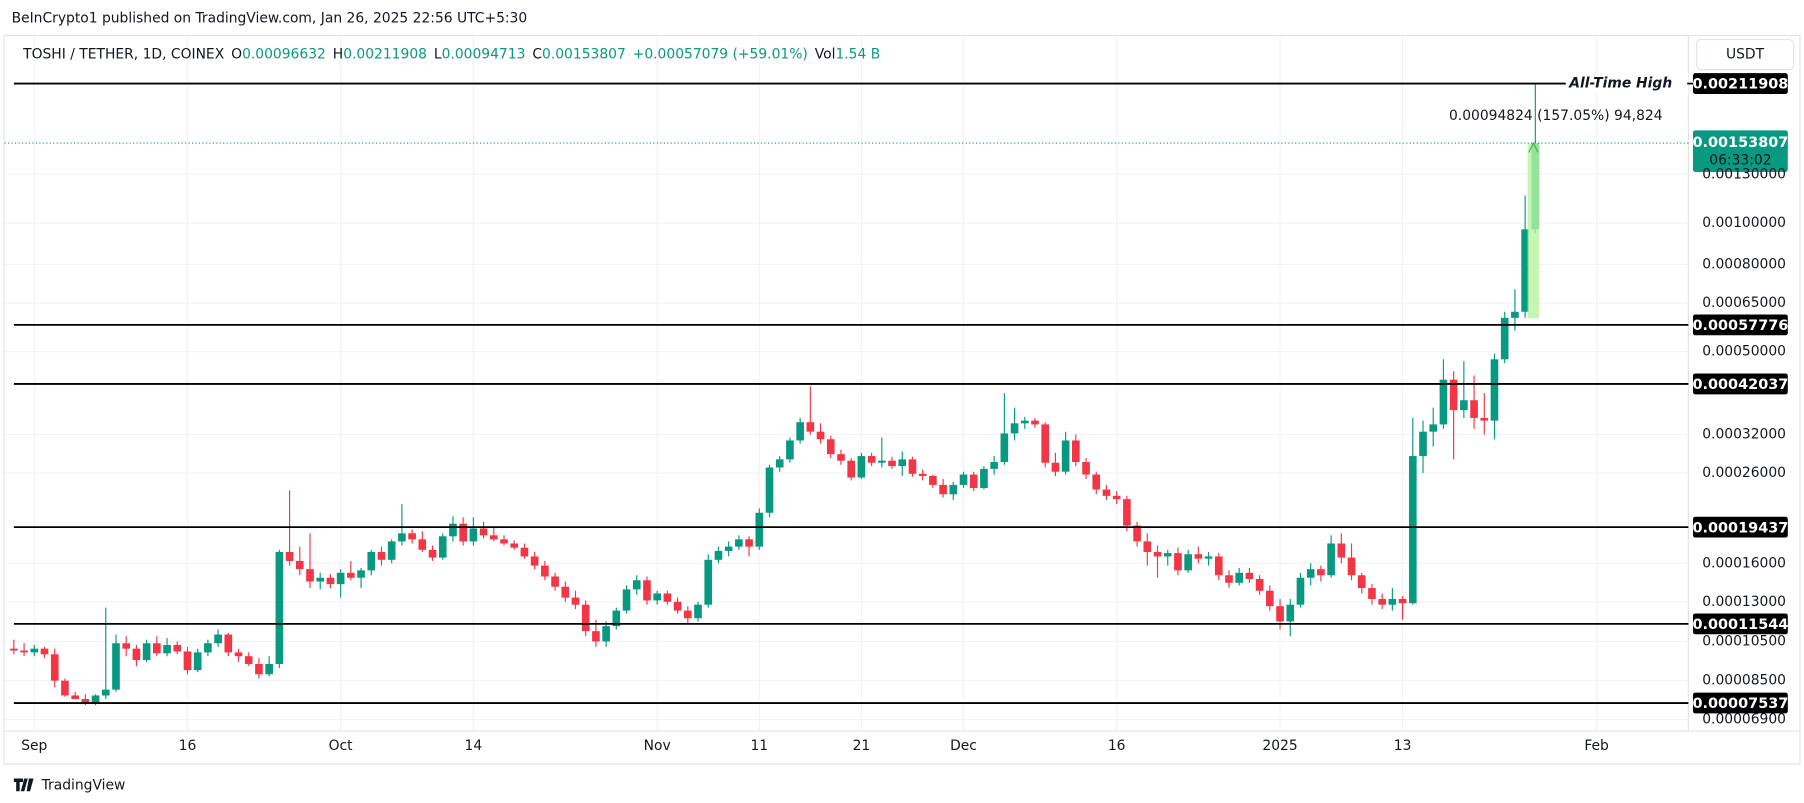 This screenshot has height=803, width=1804. Describe the element at coordinates (537, 55) in the screenshot. I see `field-key: C` at that location.